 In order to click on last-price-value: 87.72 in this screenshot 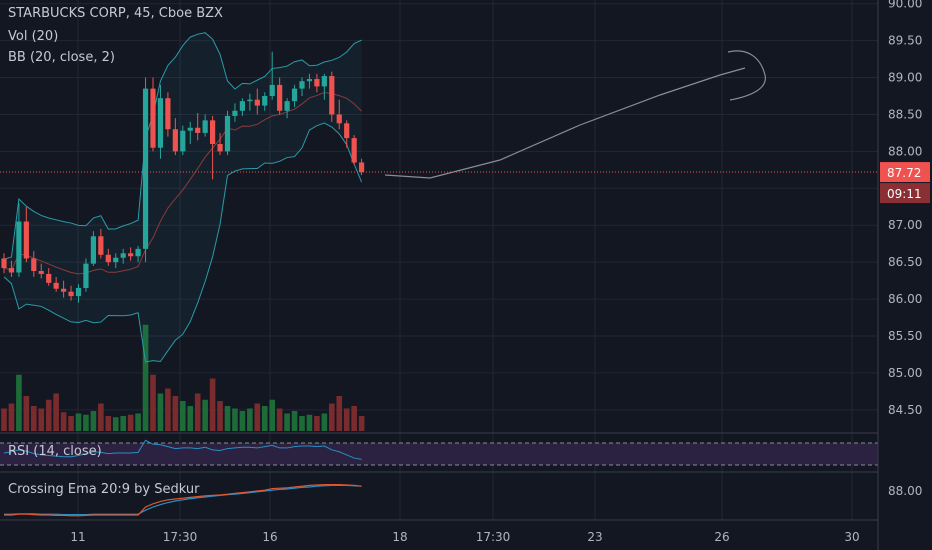, I will do `click(904, 173)`.